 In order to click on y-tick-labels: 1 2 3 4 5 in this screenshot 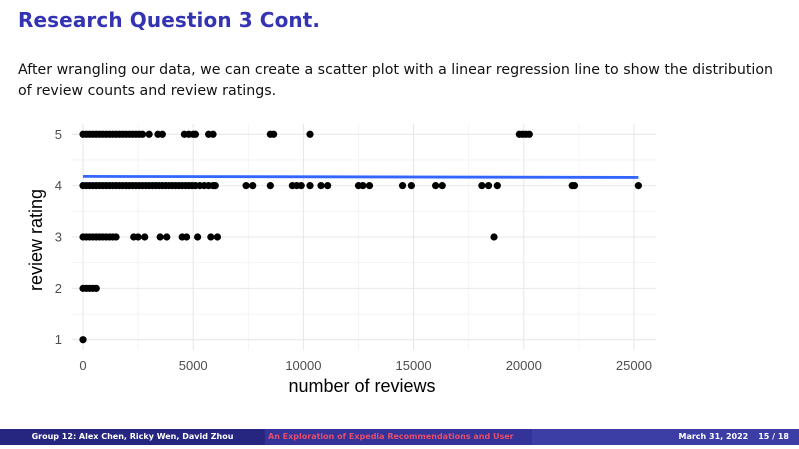, I will do `click(58, 237)`.